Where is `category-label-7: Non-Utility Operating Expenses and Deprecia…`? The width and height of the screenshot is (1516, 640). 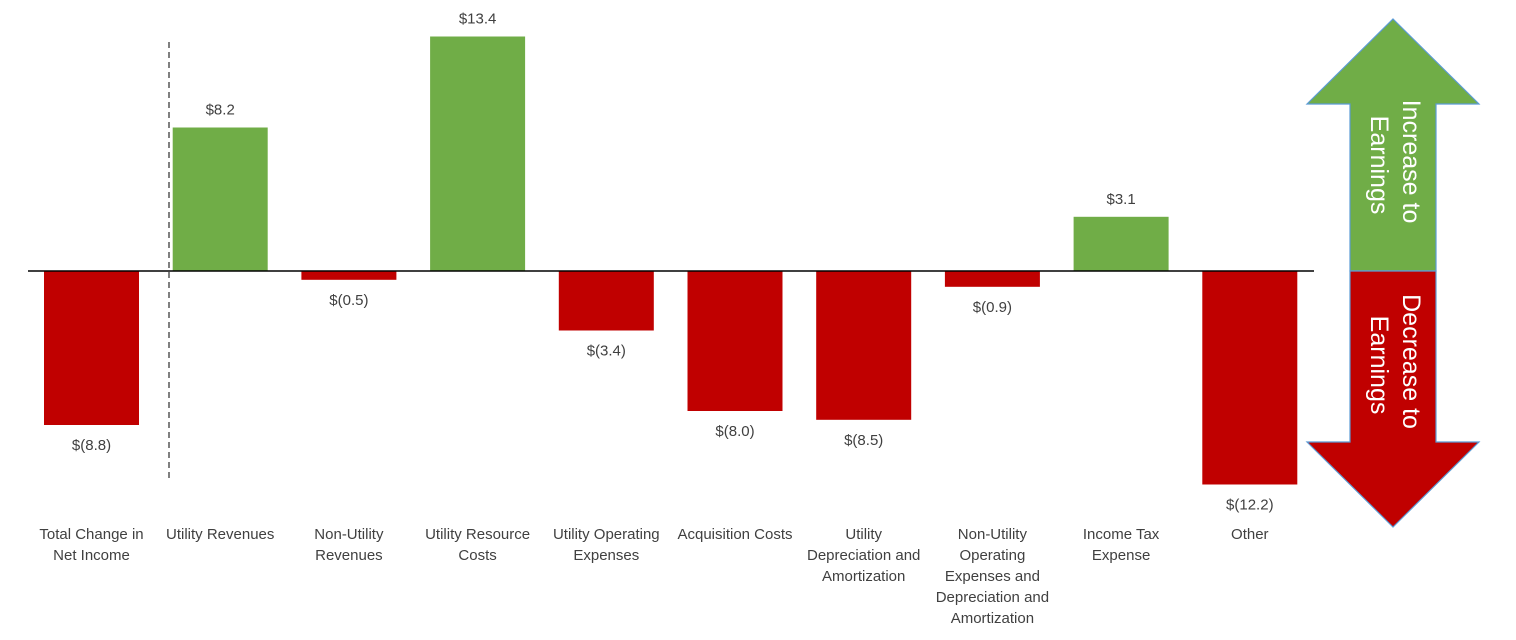
category-label-7: Non-Utility Operating Expenses and Deprecia… is located at coordinates (992, 576).